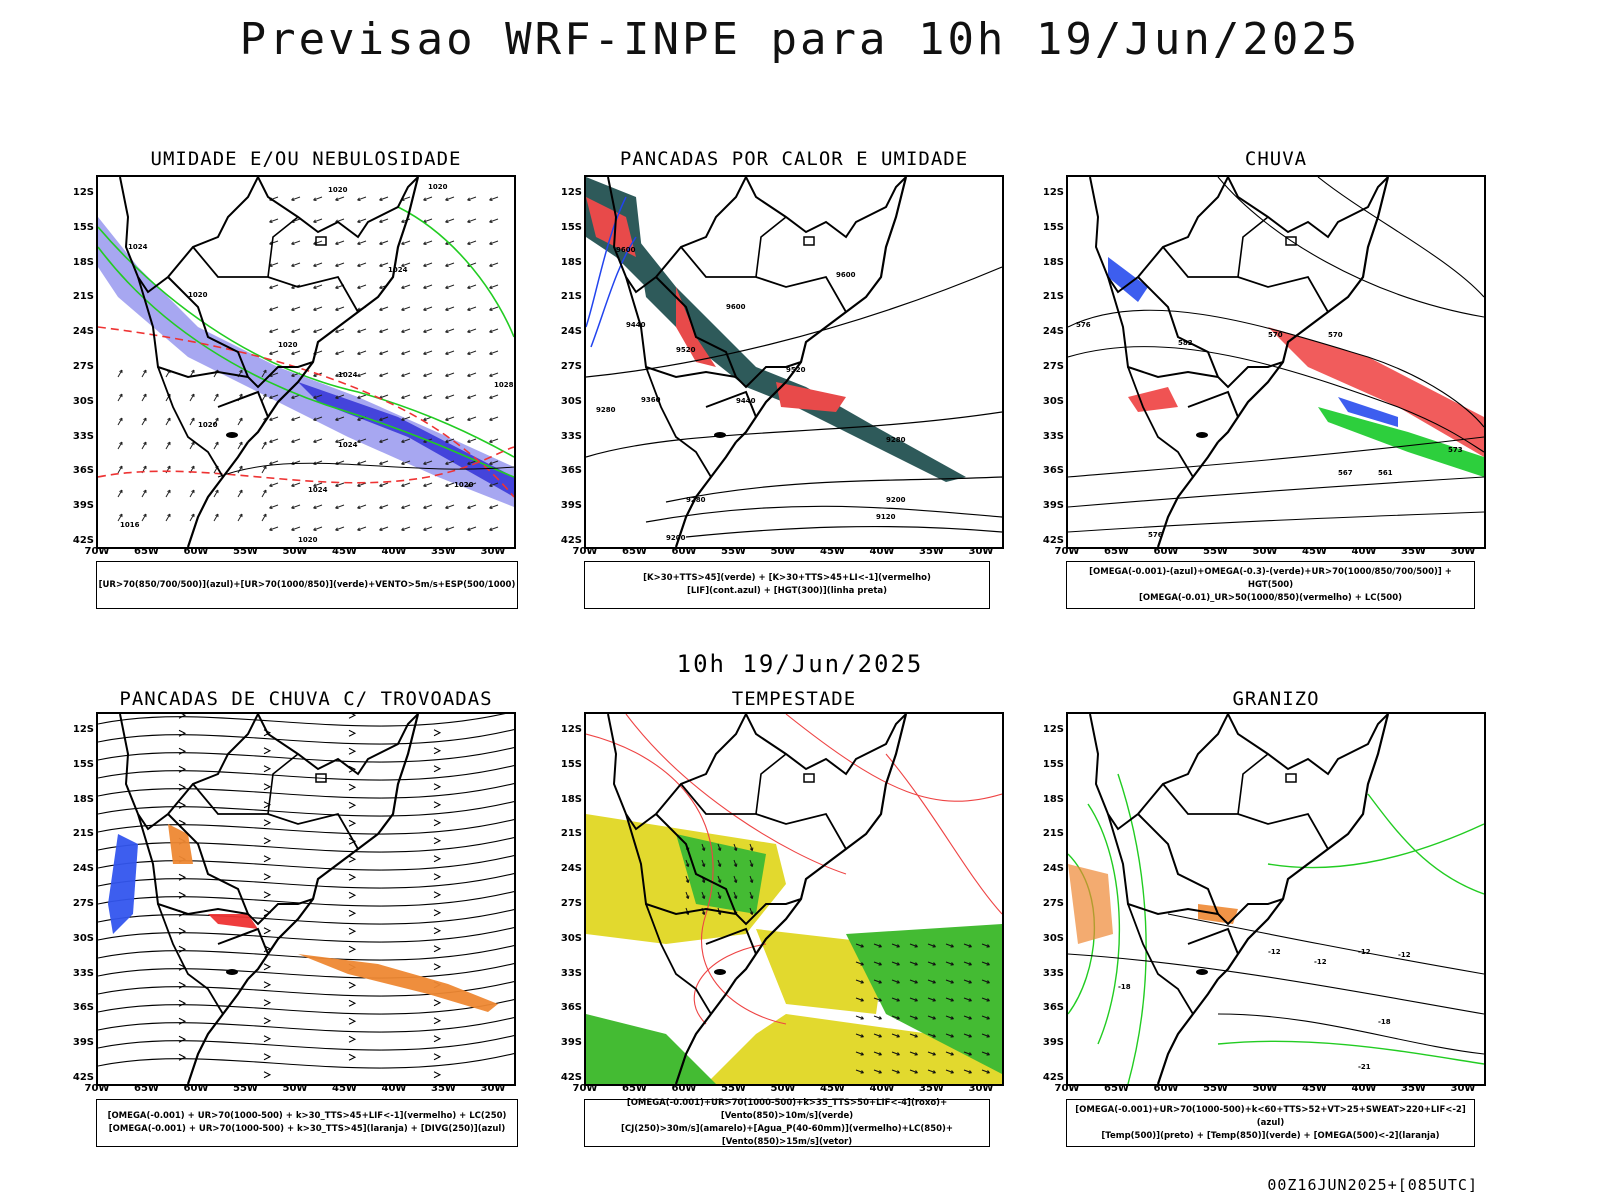  What do you see at coordinates (800, 39) in the screenshot?
I see `main-title: Previsao WRF-INPE para 10h 19/Jun/2025` at bounding box center [800, 39].